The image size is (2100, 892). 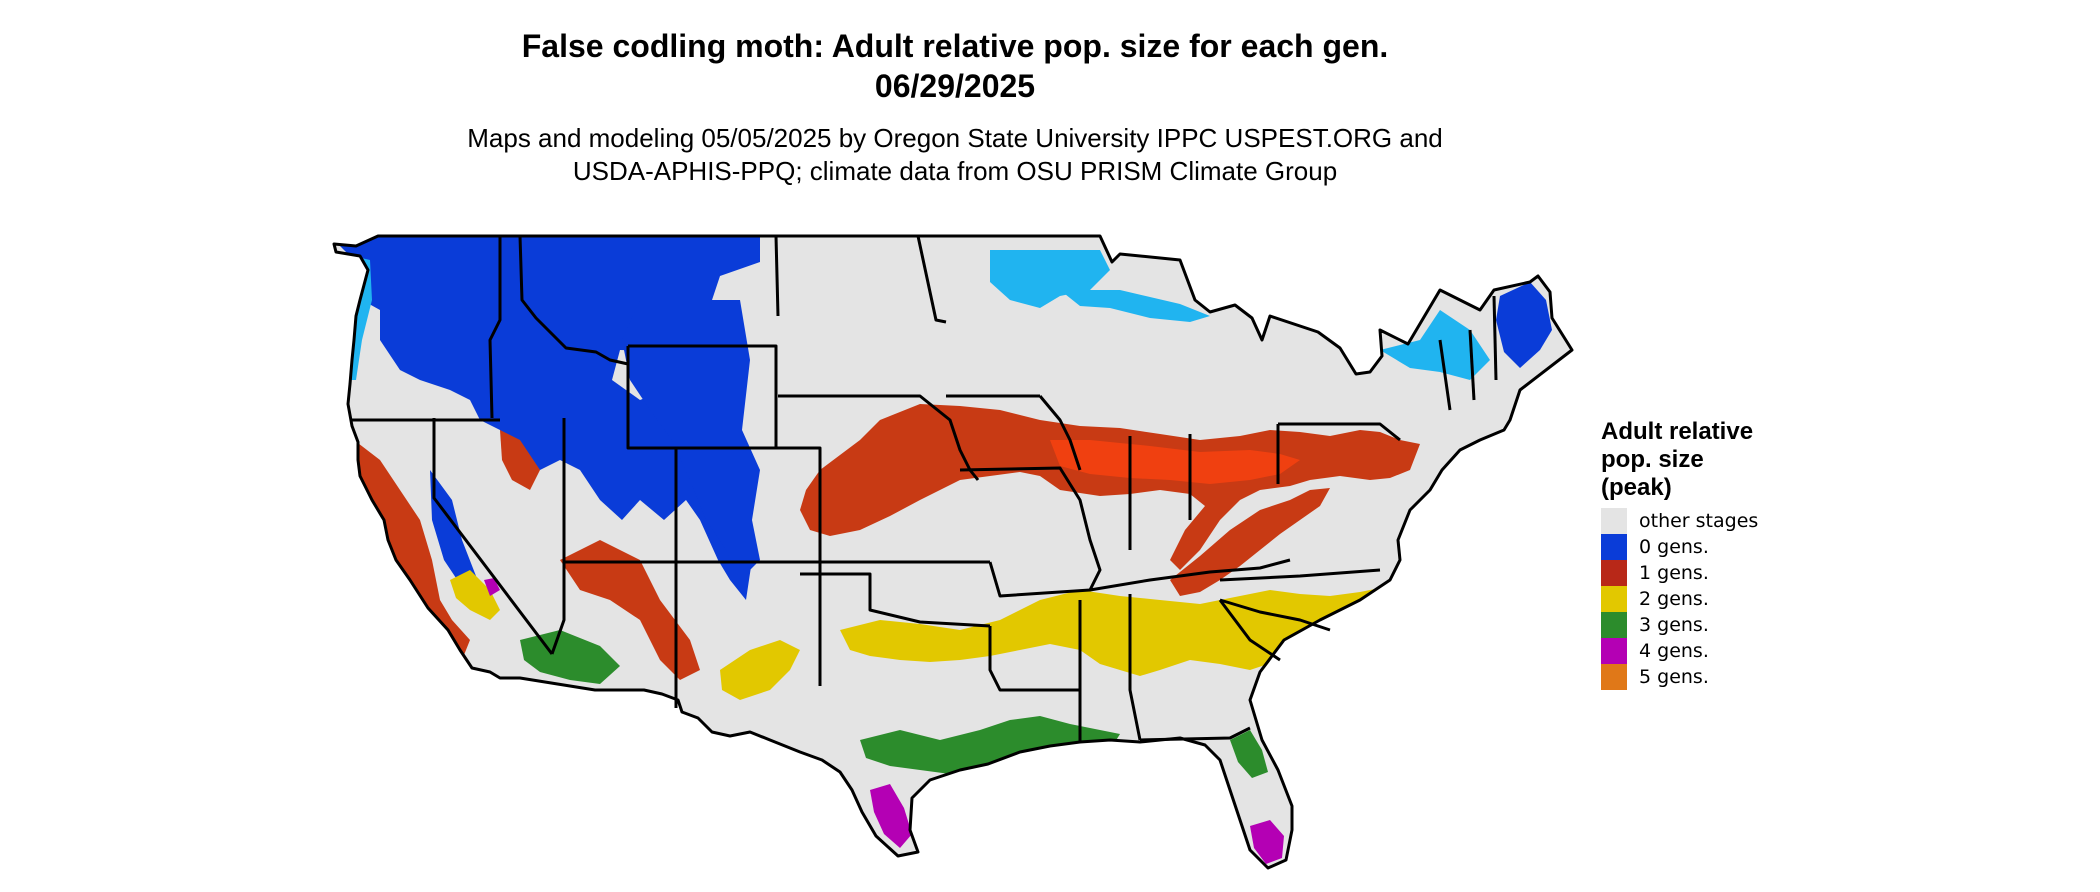 I want to click on border-ny-vt, so click(x=1445, y=375).